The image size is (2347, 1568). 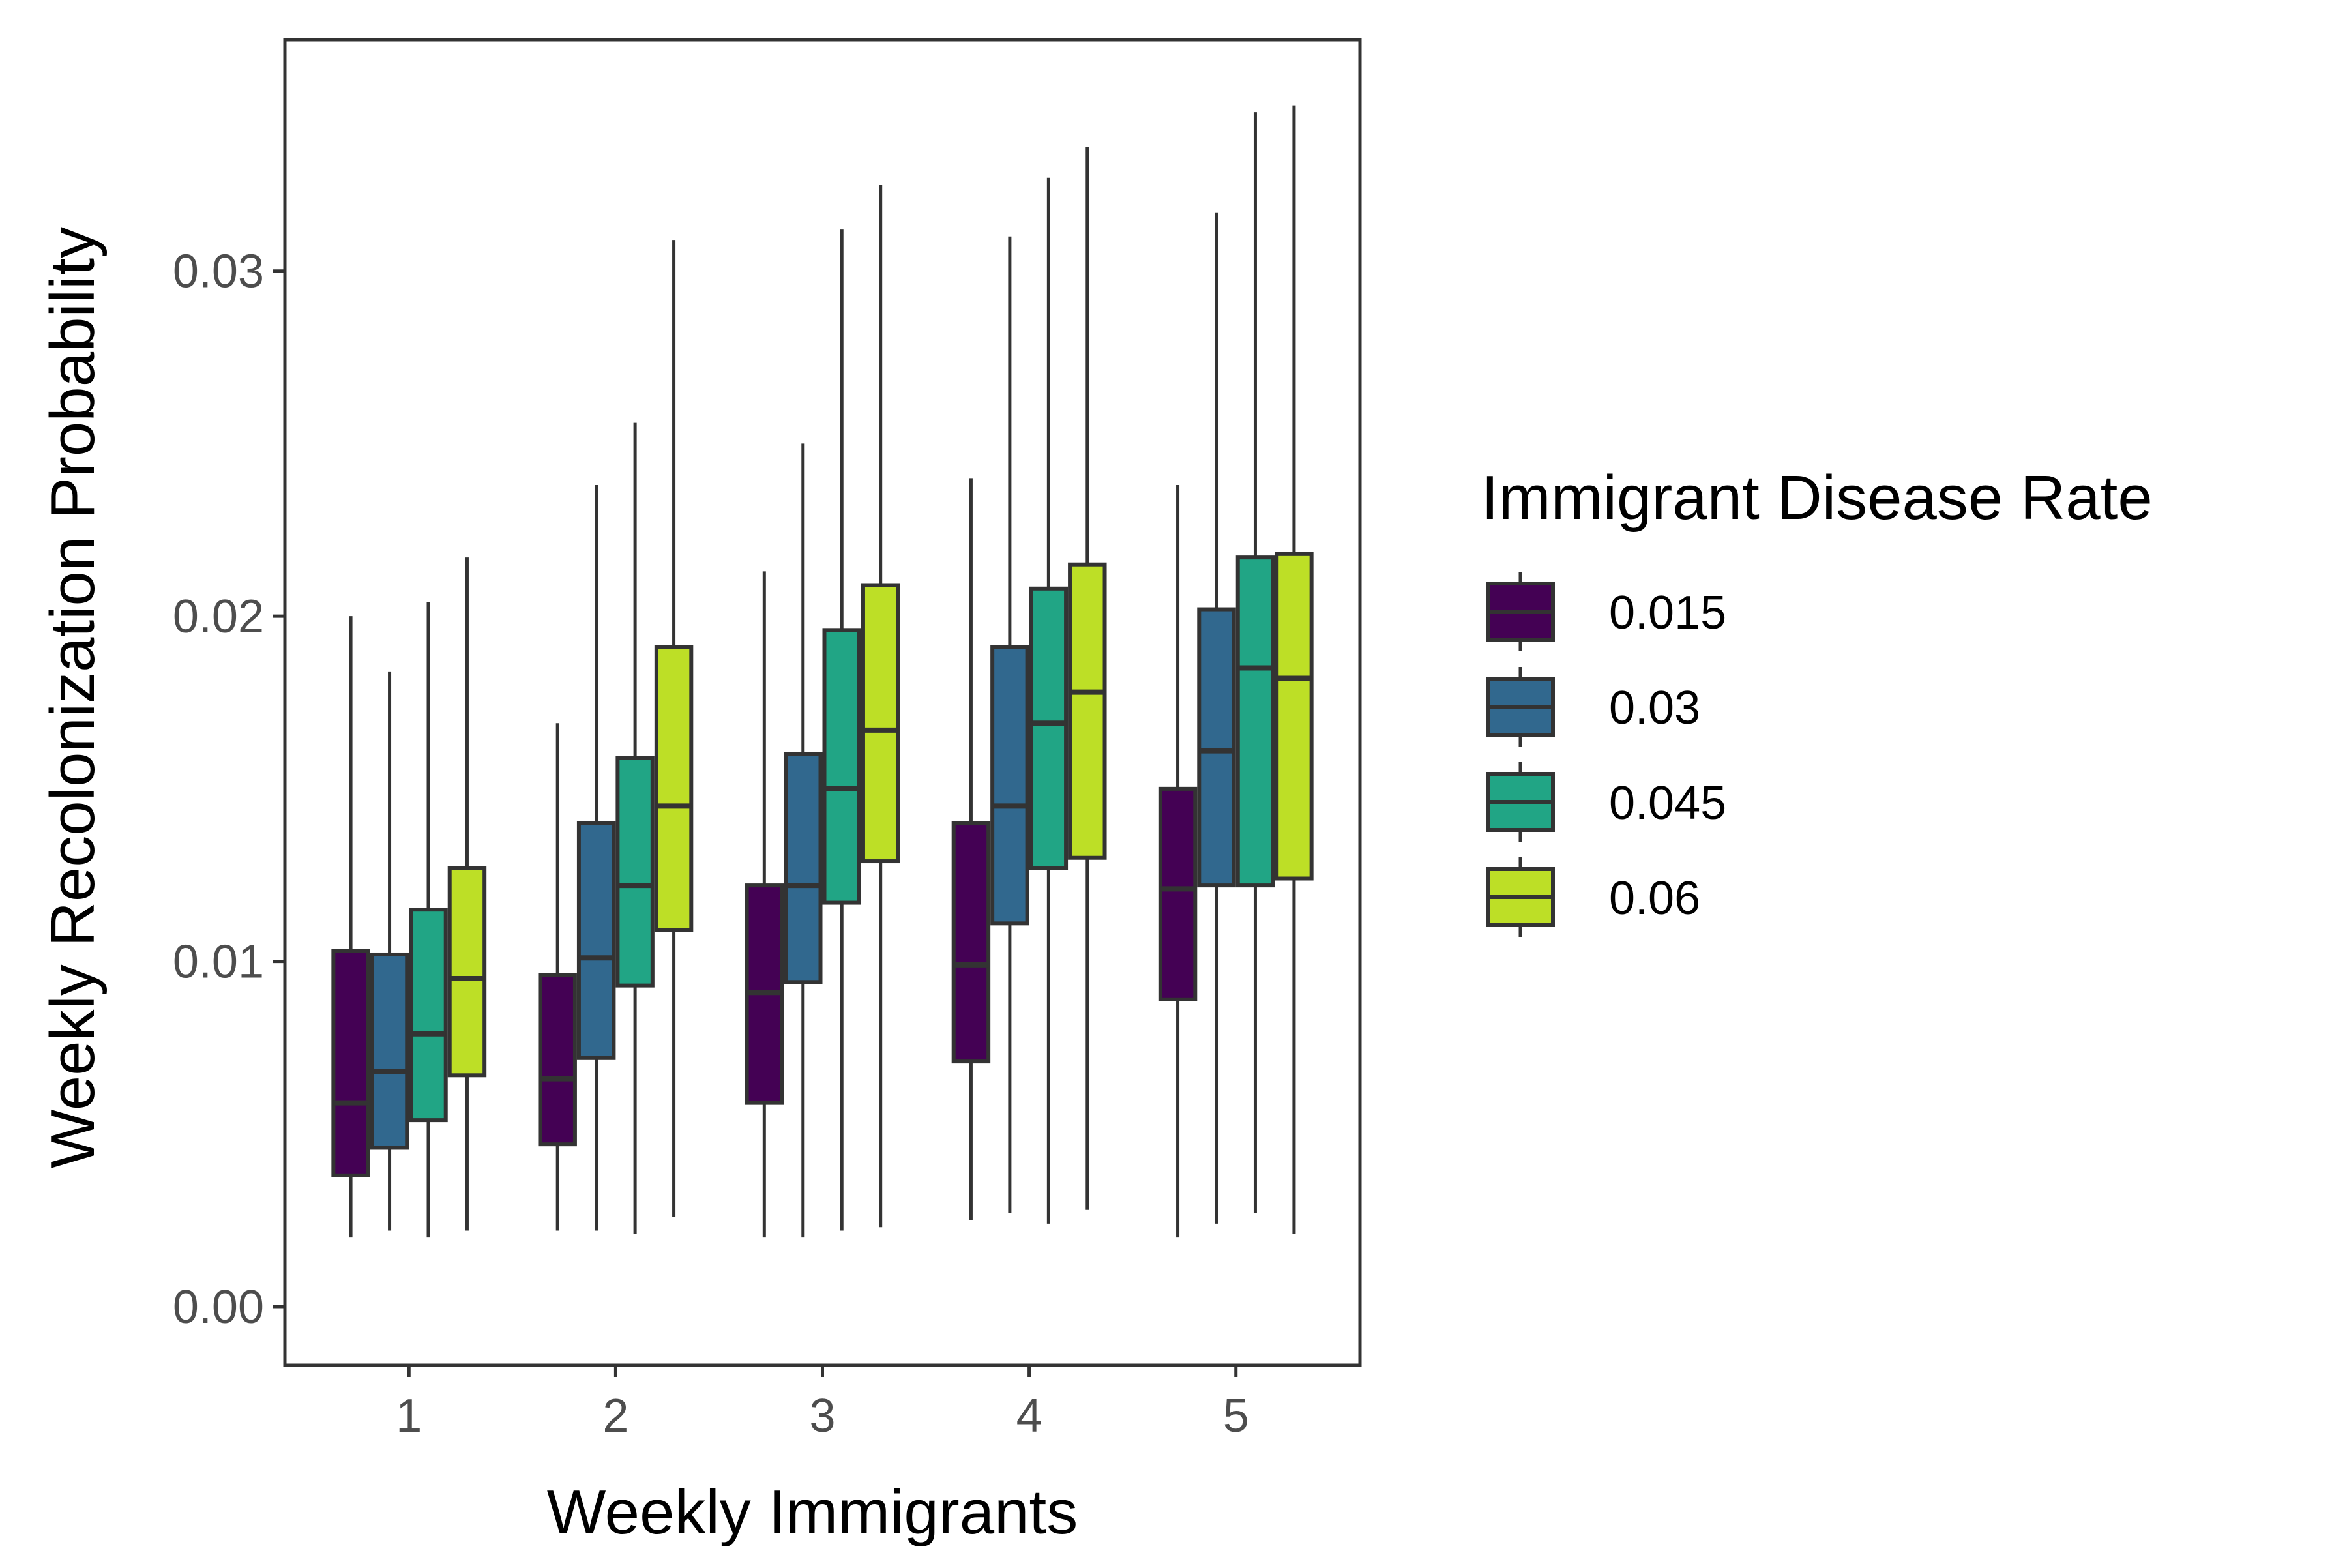 What do you see at coordinates (822, 1416) in the screenshot?
I see `x-tick-label: 3` at bounding box center [822, 1416].